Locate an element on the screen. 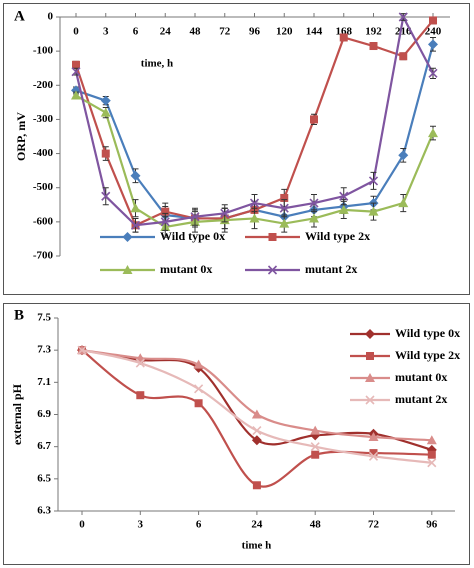 This screenshot has height=568, width=474. x-tick-label: 24 is located at coordinates (166, 32).